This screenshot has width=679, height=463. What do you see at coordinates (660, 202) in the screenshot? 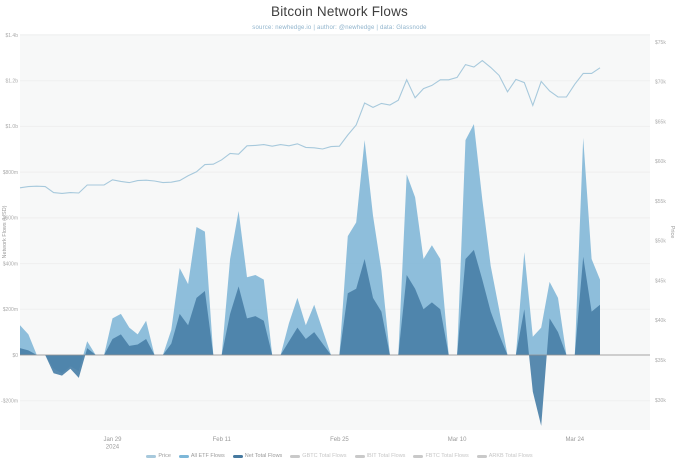
I see `right-axis-tick: $55k` at bounding box center [660, 202].